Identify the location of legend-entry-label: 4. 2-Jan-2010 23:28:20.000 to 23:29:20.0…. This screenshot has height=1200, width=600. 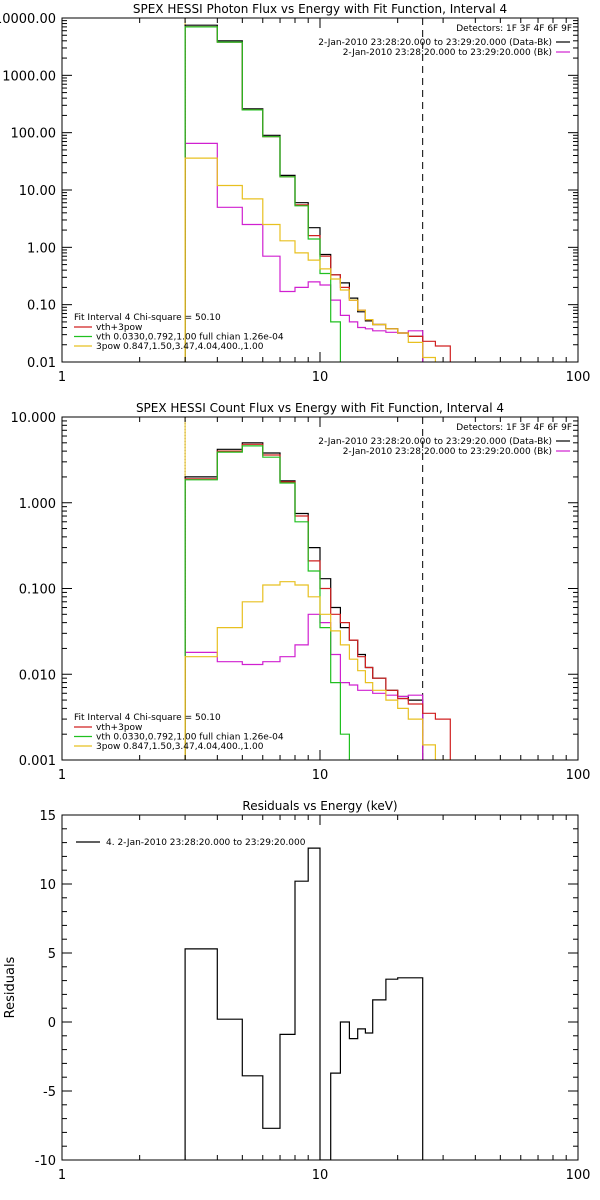
(206, 843).